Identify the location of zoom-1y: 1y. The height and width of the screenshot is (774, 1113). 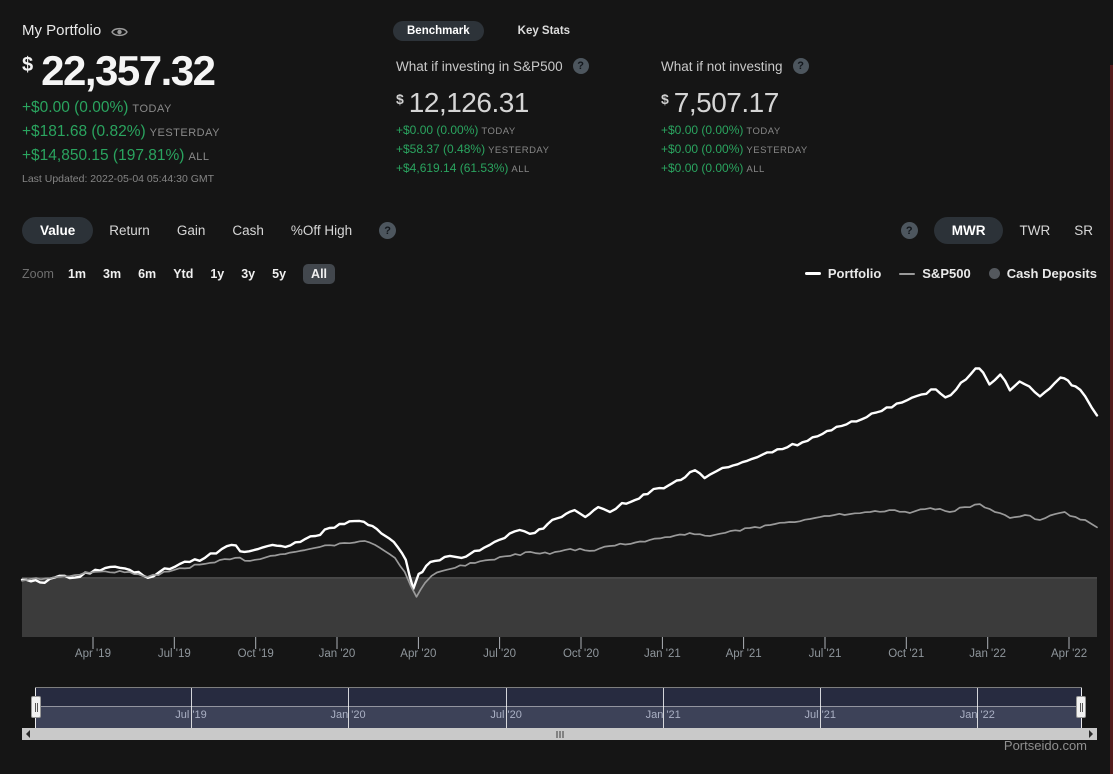
(217, 274).